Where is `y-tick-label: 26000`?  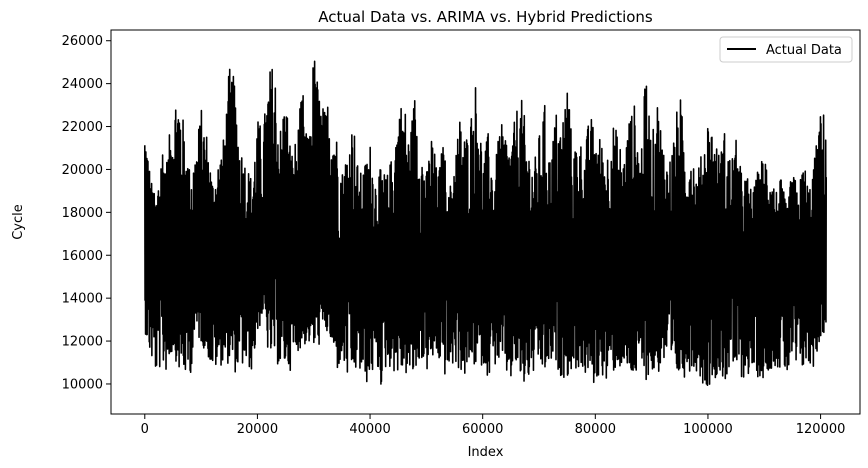 y-tick-label: 26000 is located at coordinates (82, 41).